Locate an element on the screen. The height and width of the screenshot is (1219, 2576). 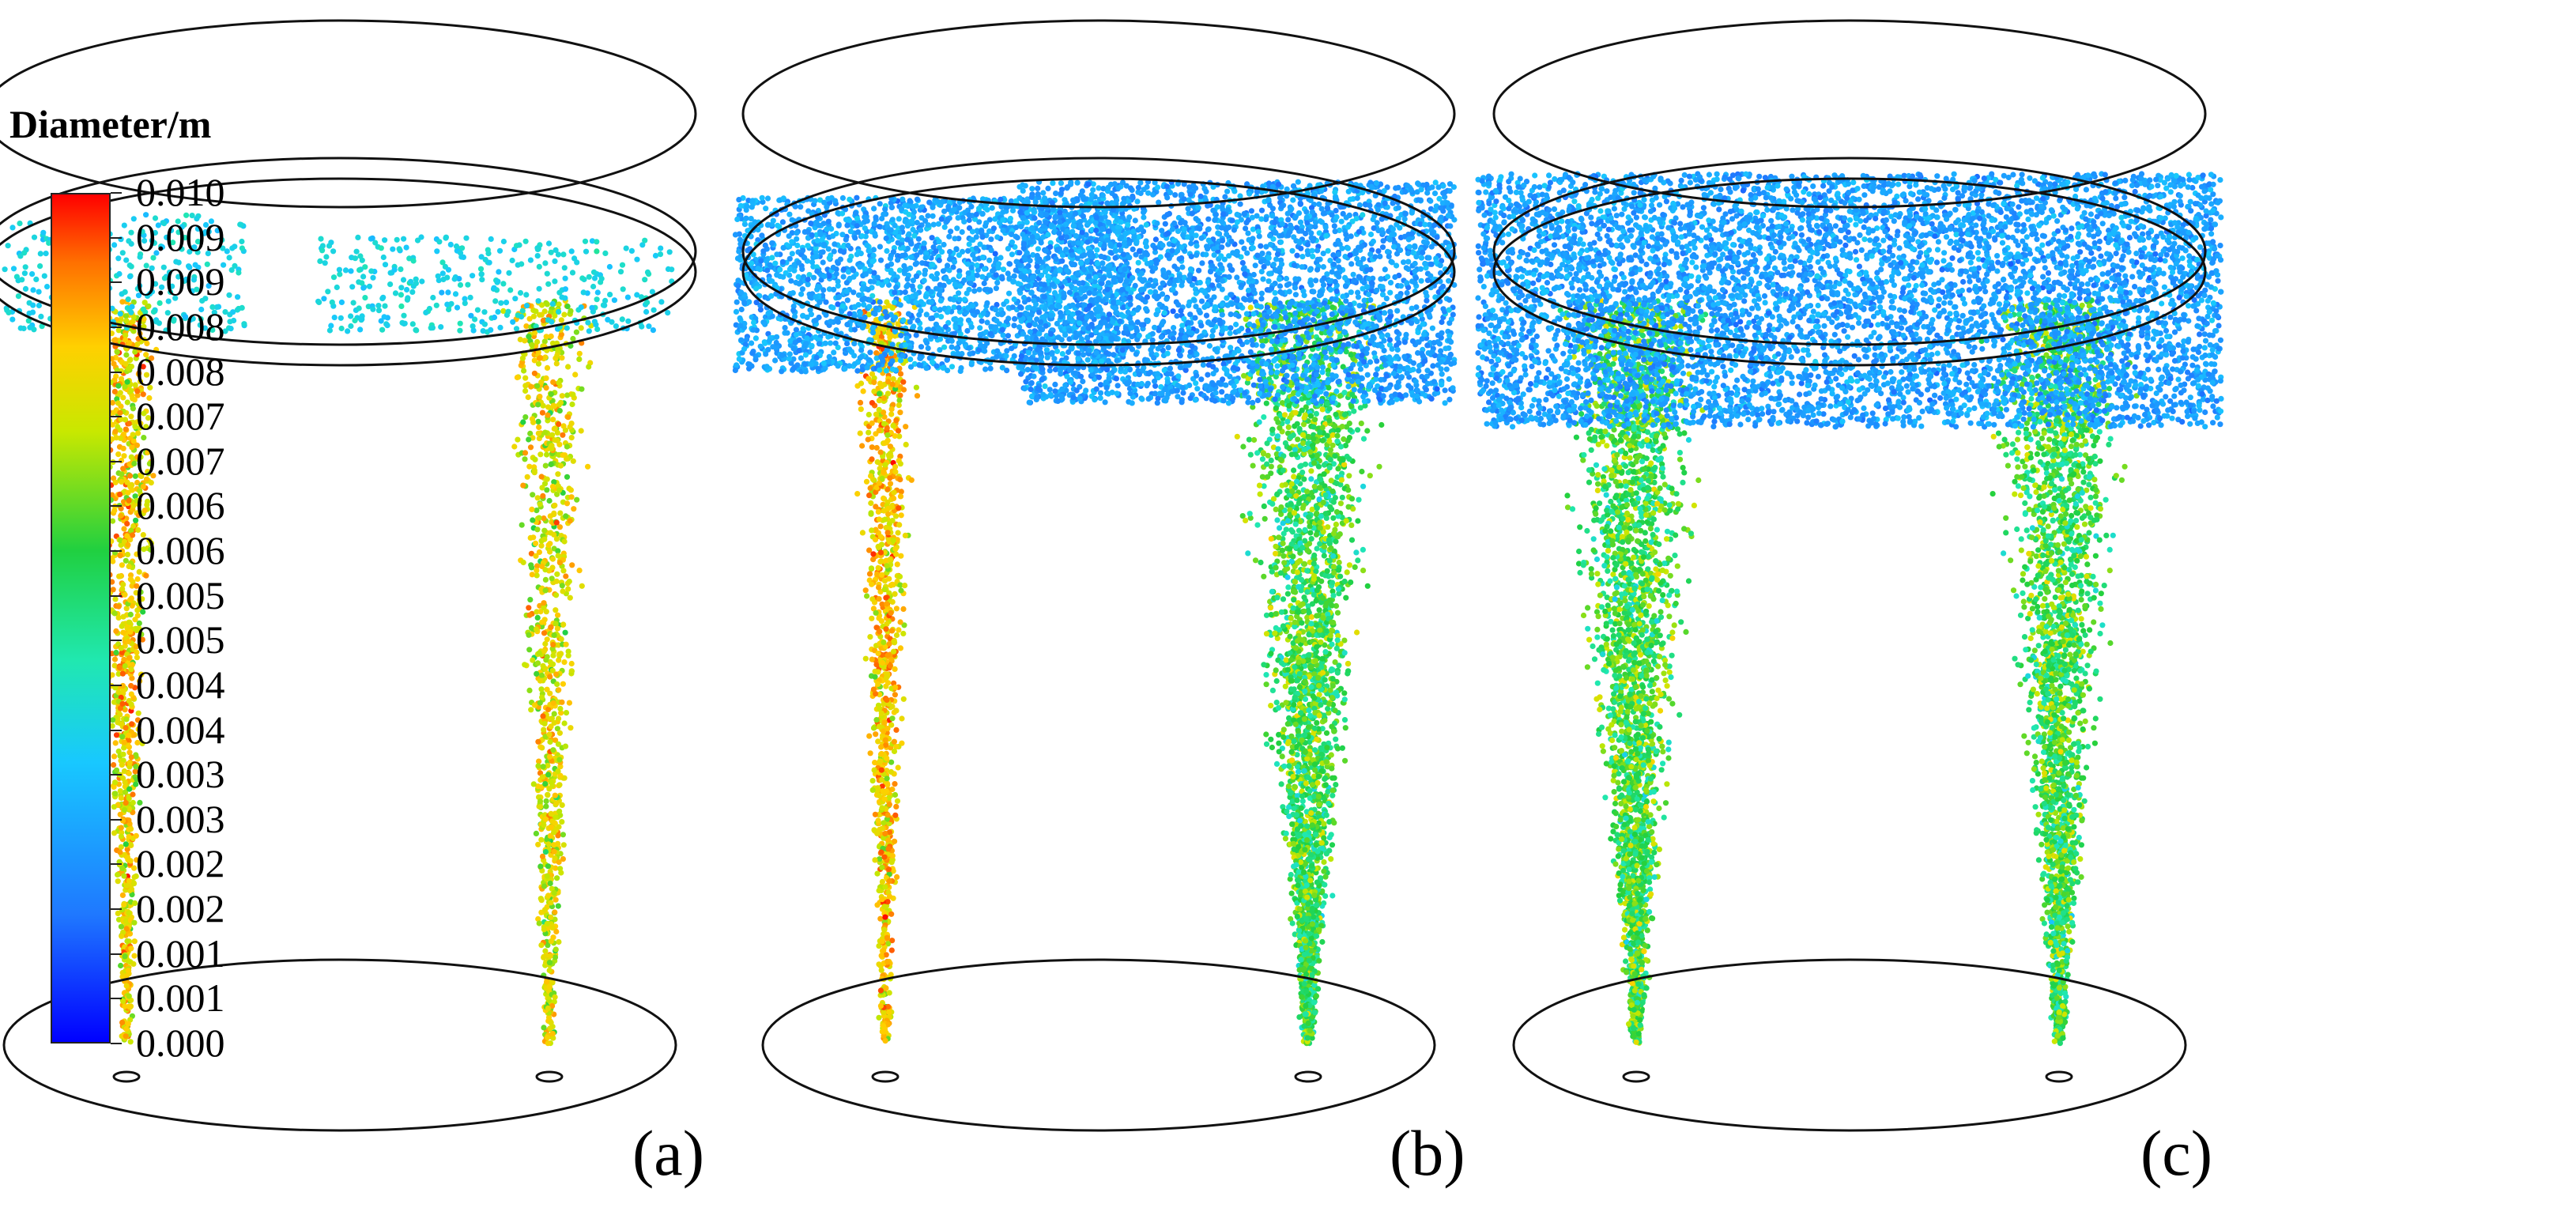
panel-label-c: (c) is located at coordinates (2176, 1153).